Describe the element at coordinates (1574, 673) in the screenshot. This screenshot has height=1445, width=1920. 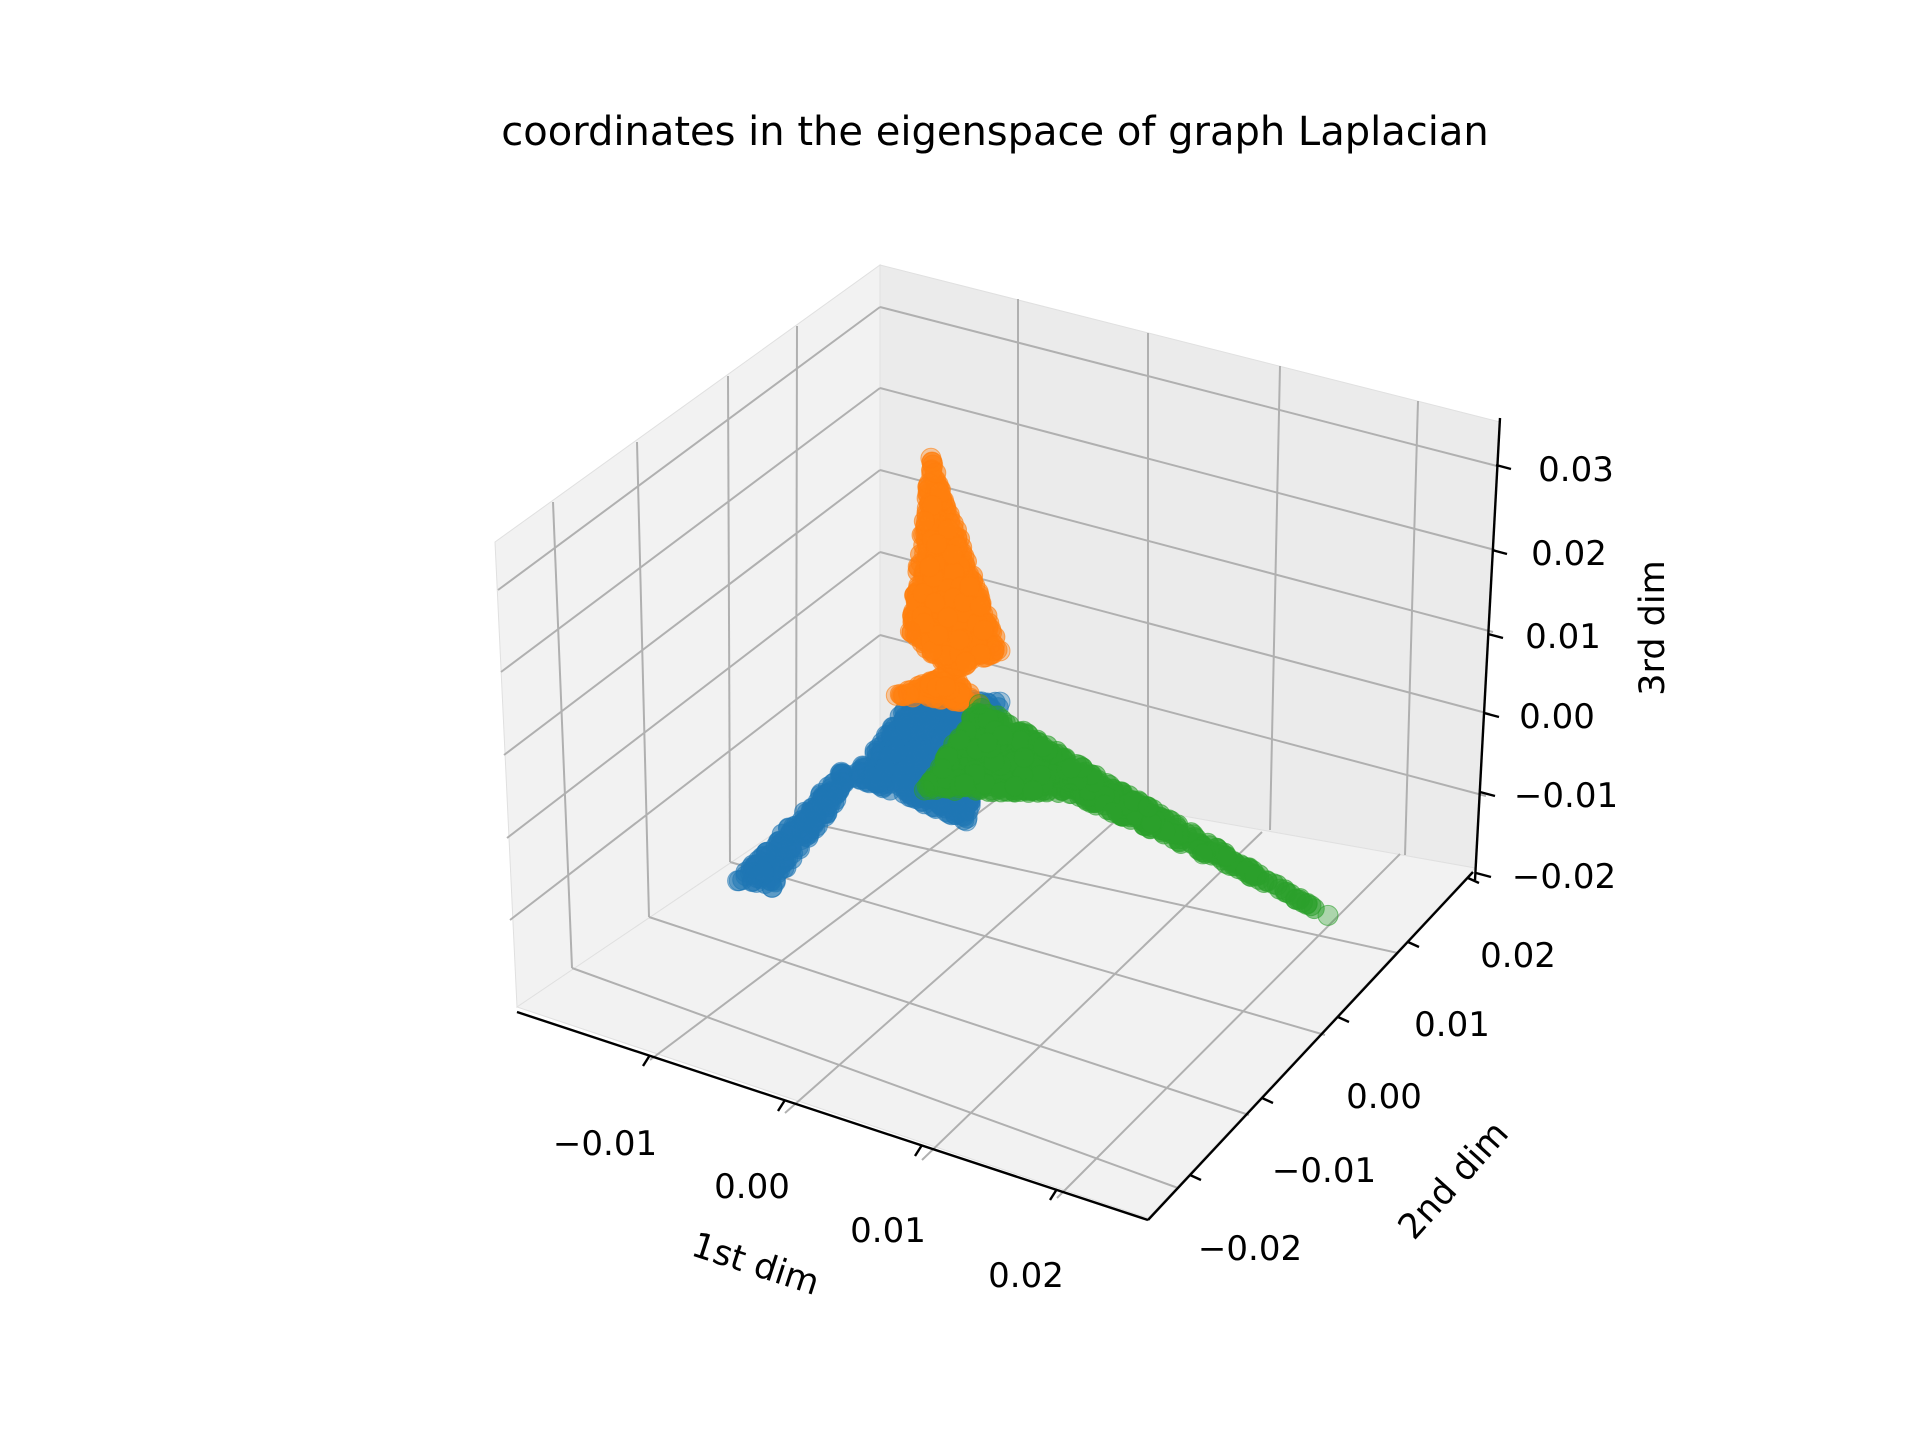
I see `z-ticks: −0.02 −0.01 0.00 0.01 0.02 0.03 3rd dim` at that location.